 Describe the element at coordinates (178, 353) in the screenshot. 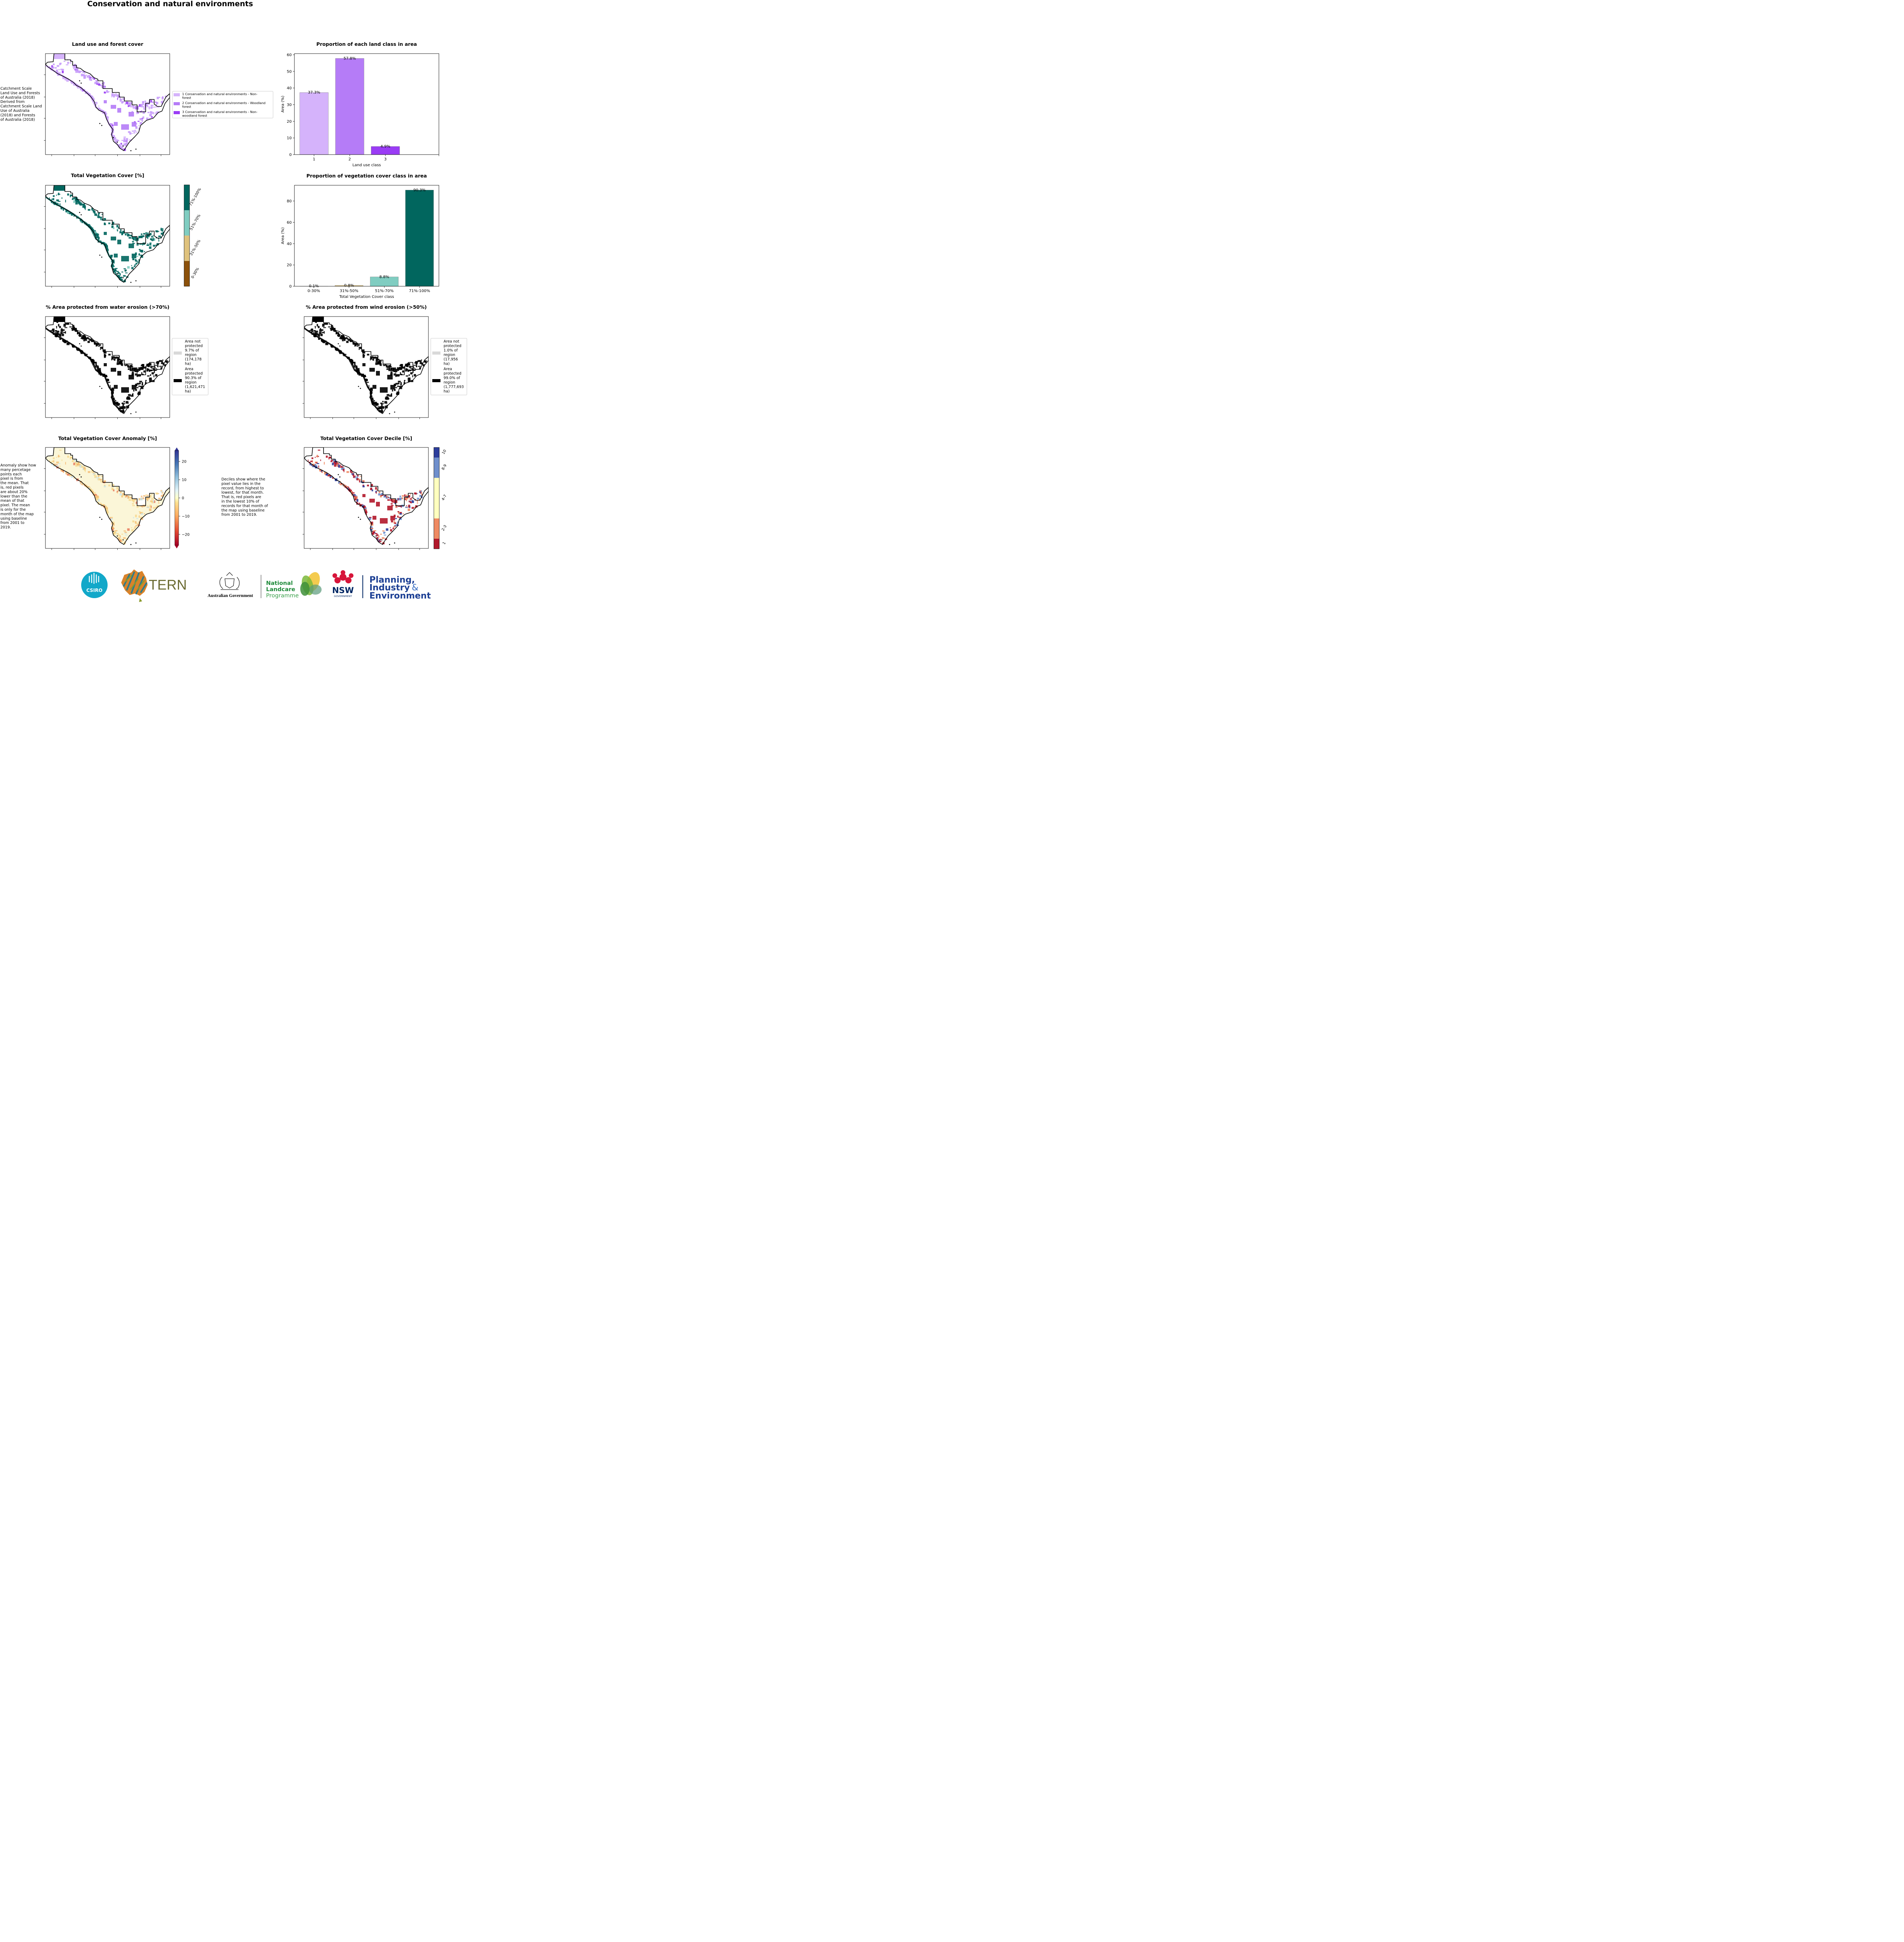

I see `water-legend-swatch-not-protected` at that location.